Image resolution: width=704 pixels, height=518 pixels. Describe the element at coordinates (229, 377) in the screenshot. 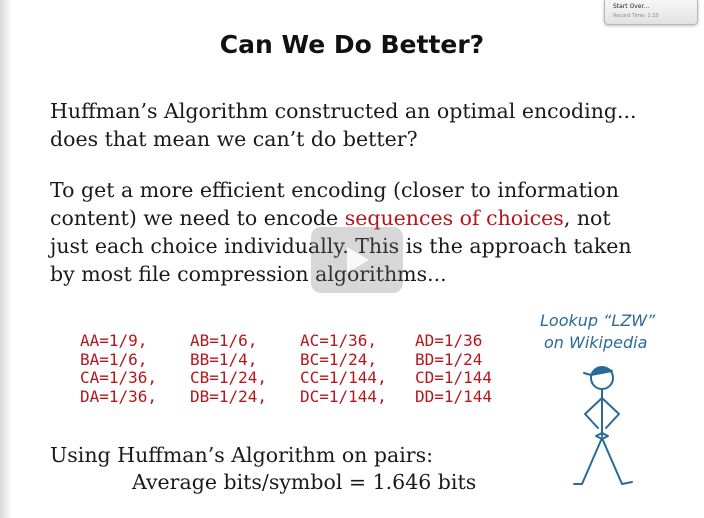

I see `probability-cell: CB=1/24,` at that location.